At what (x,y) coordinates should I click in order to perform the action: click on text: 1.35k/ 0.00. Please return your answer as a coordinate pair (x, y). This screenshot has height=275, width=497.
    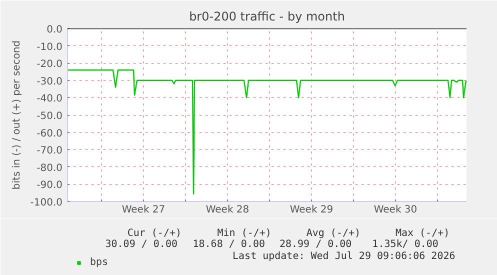
    Looking at the image, I should click on (405, 244).